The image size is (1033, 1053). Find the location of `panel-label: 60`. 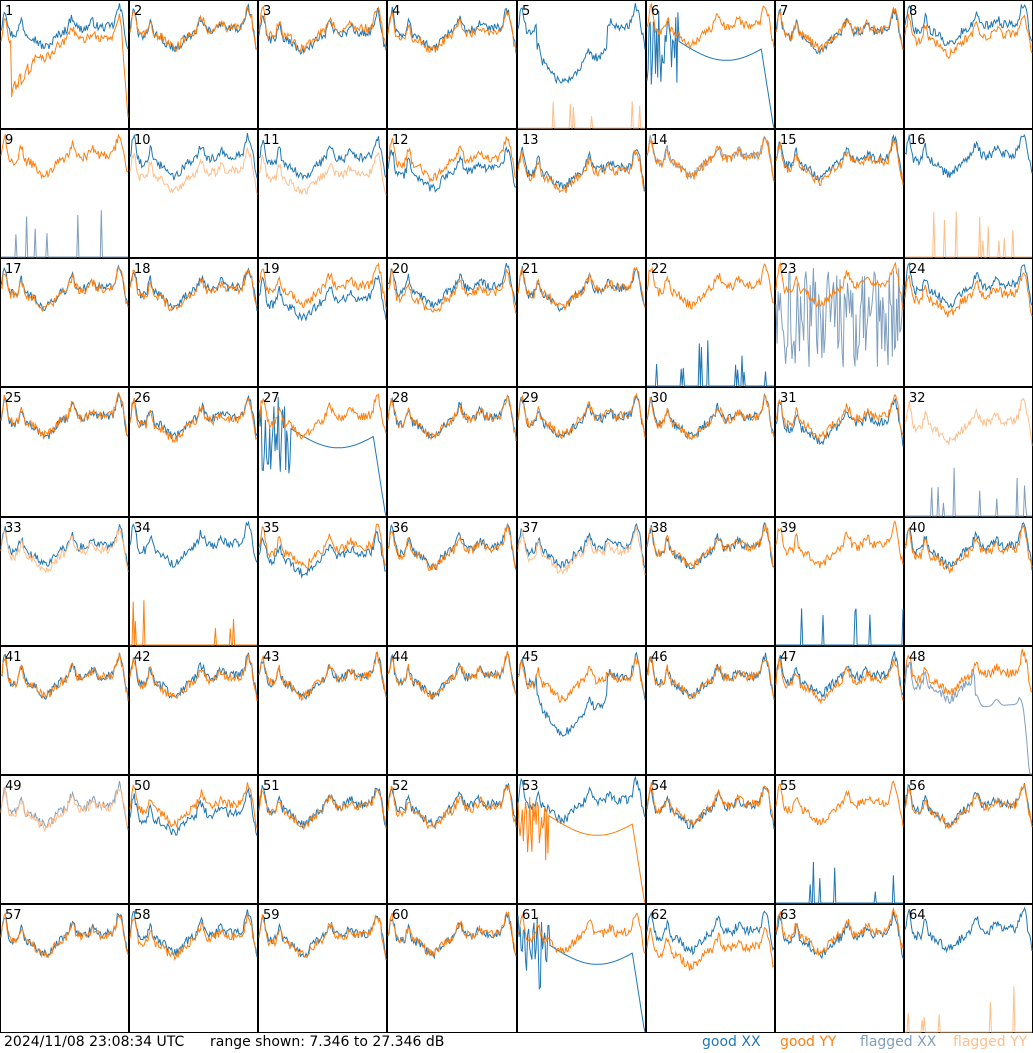

panel-label: 60 is located at coordinates (400, 915).